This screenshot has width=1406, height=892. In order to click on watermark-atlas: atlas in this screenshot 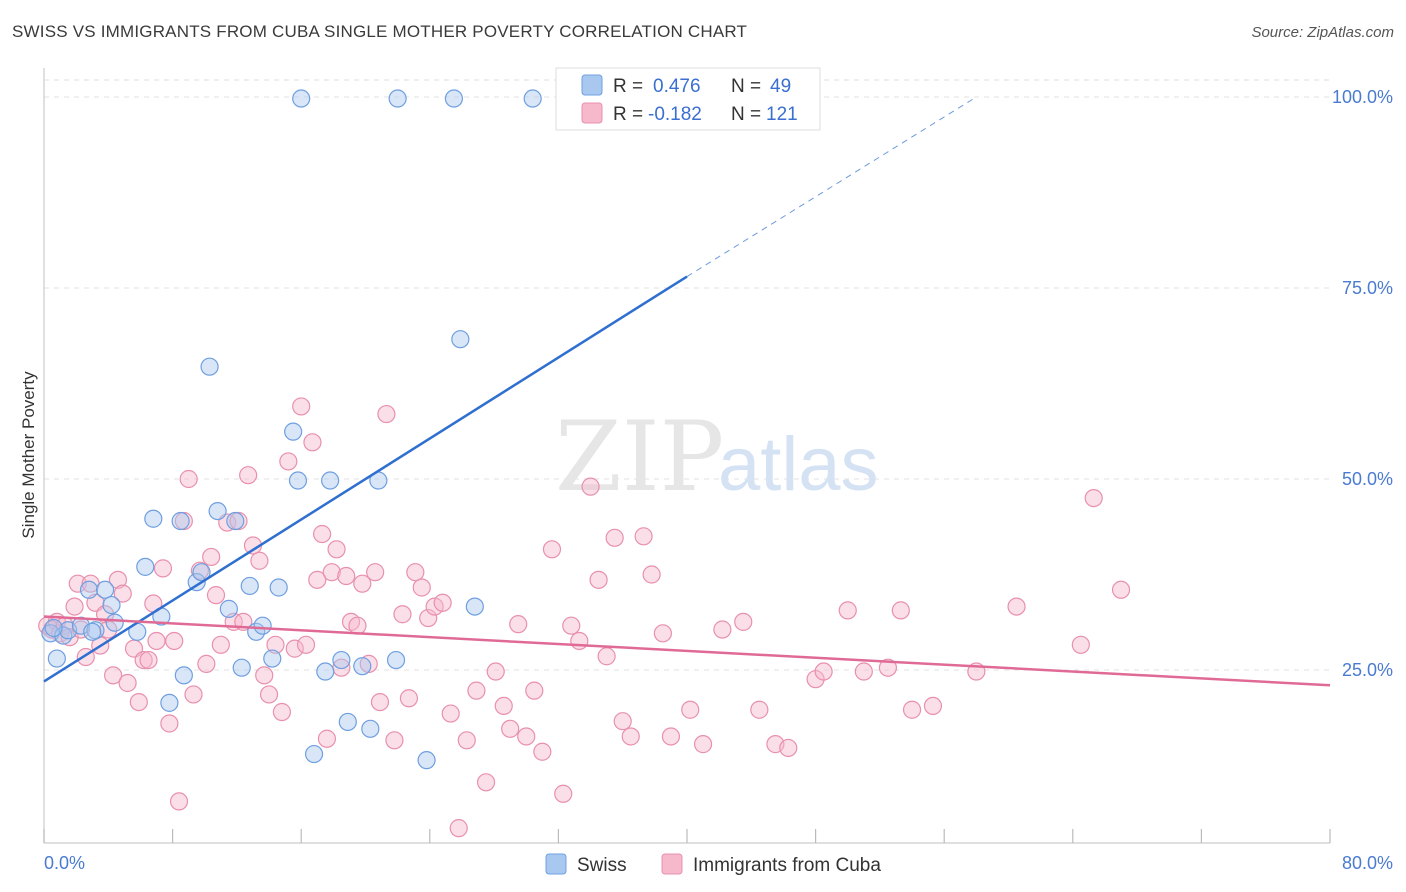, I will do `click(798, 464)`.